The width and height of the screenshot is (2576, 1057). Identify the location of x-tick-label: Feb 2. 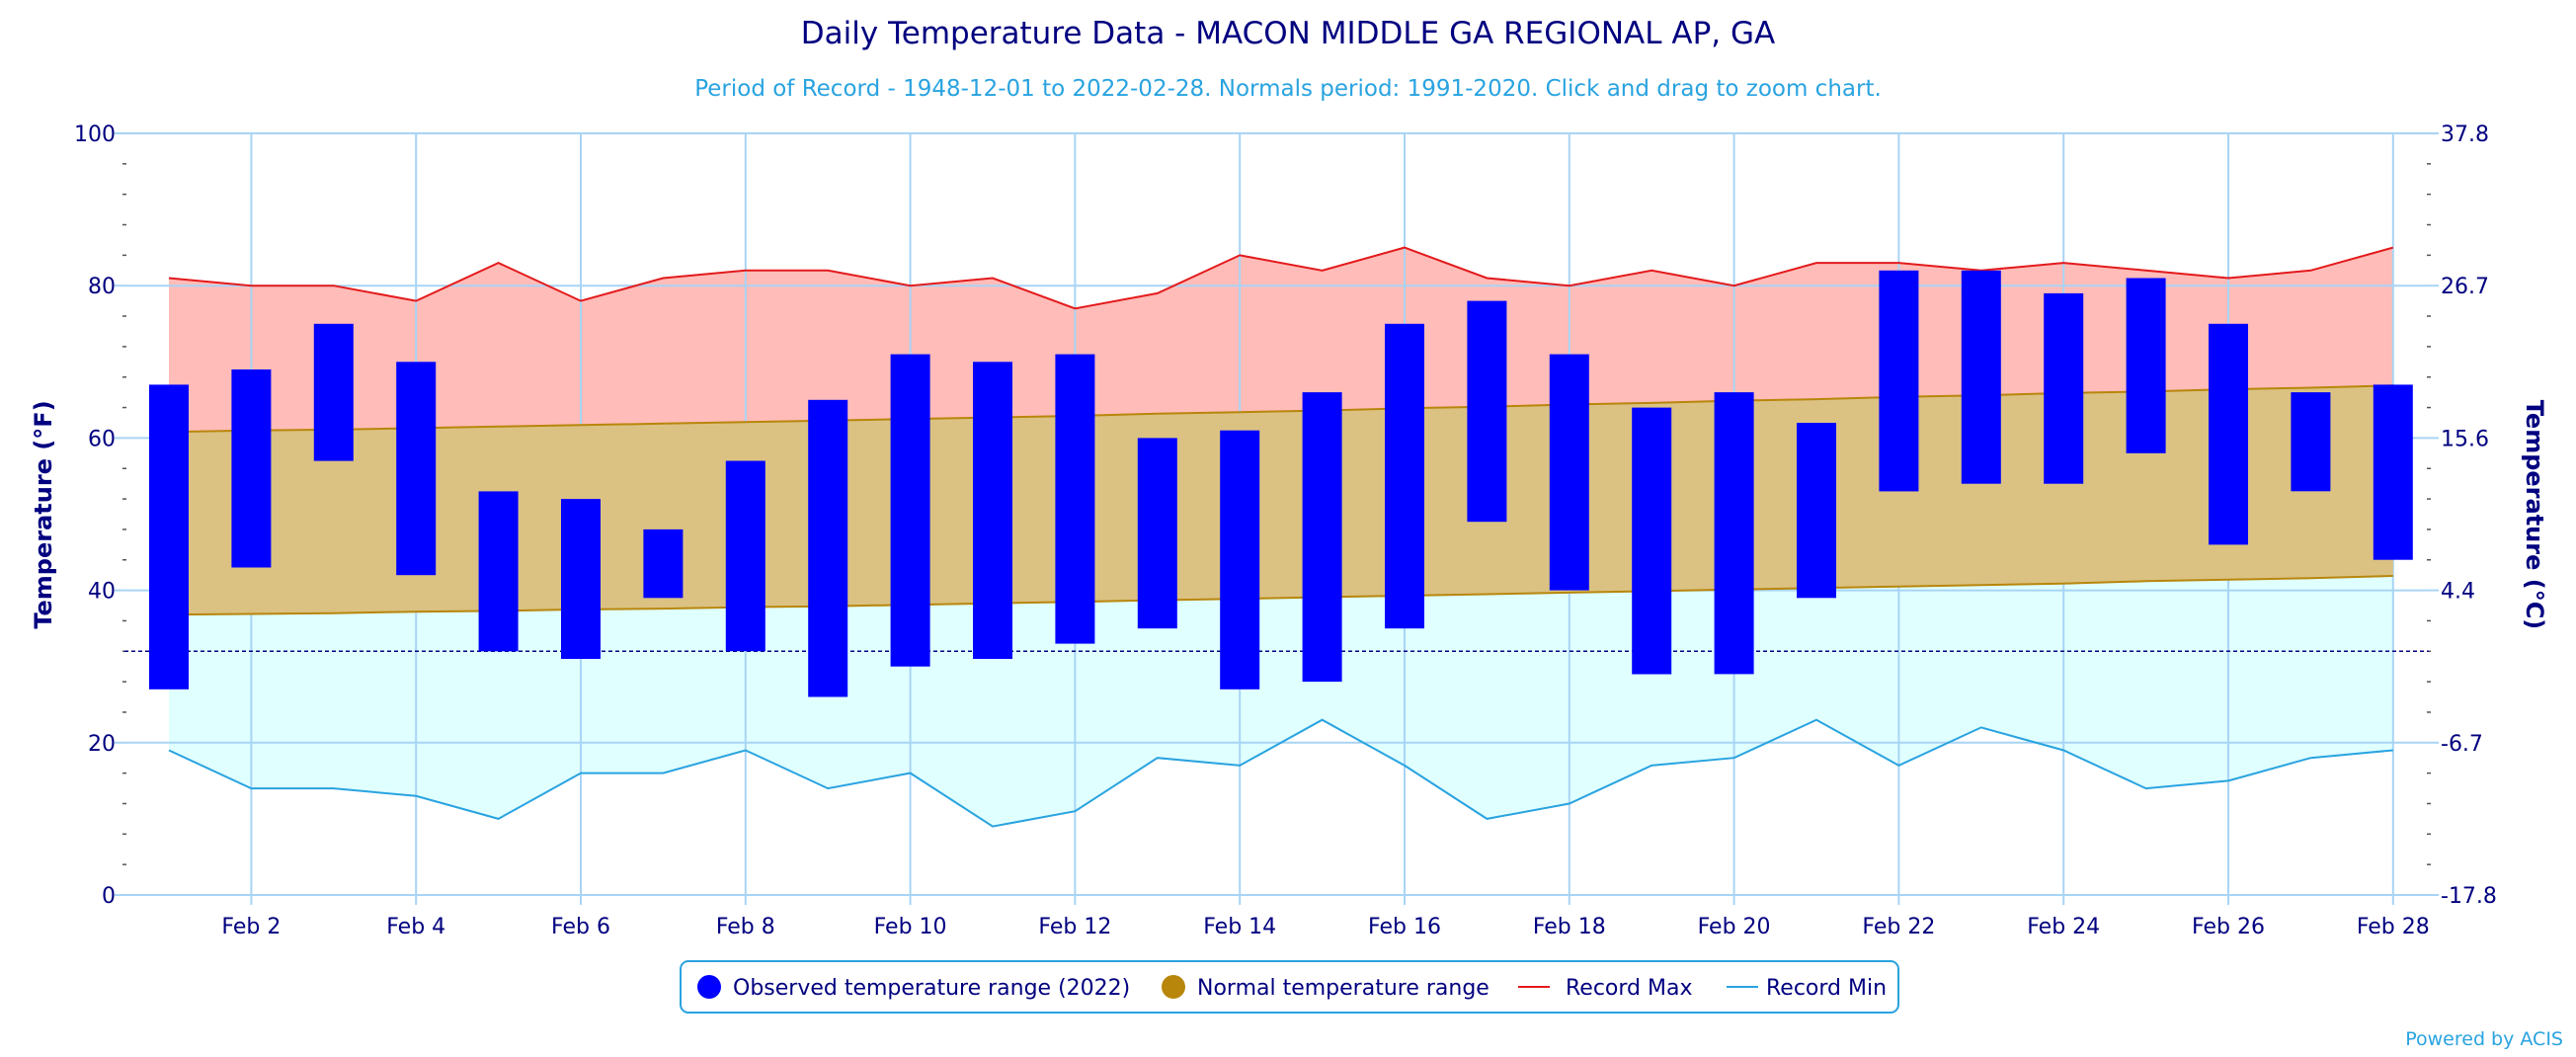
(251, 927).